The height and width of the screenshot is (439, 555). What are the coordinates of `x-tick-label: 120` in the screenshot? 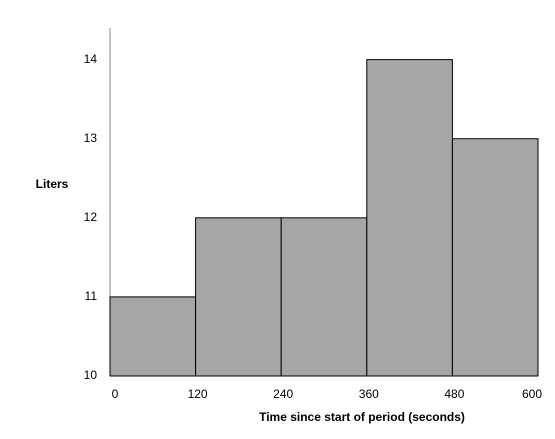 It's located at (198, 394).